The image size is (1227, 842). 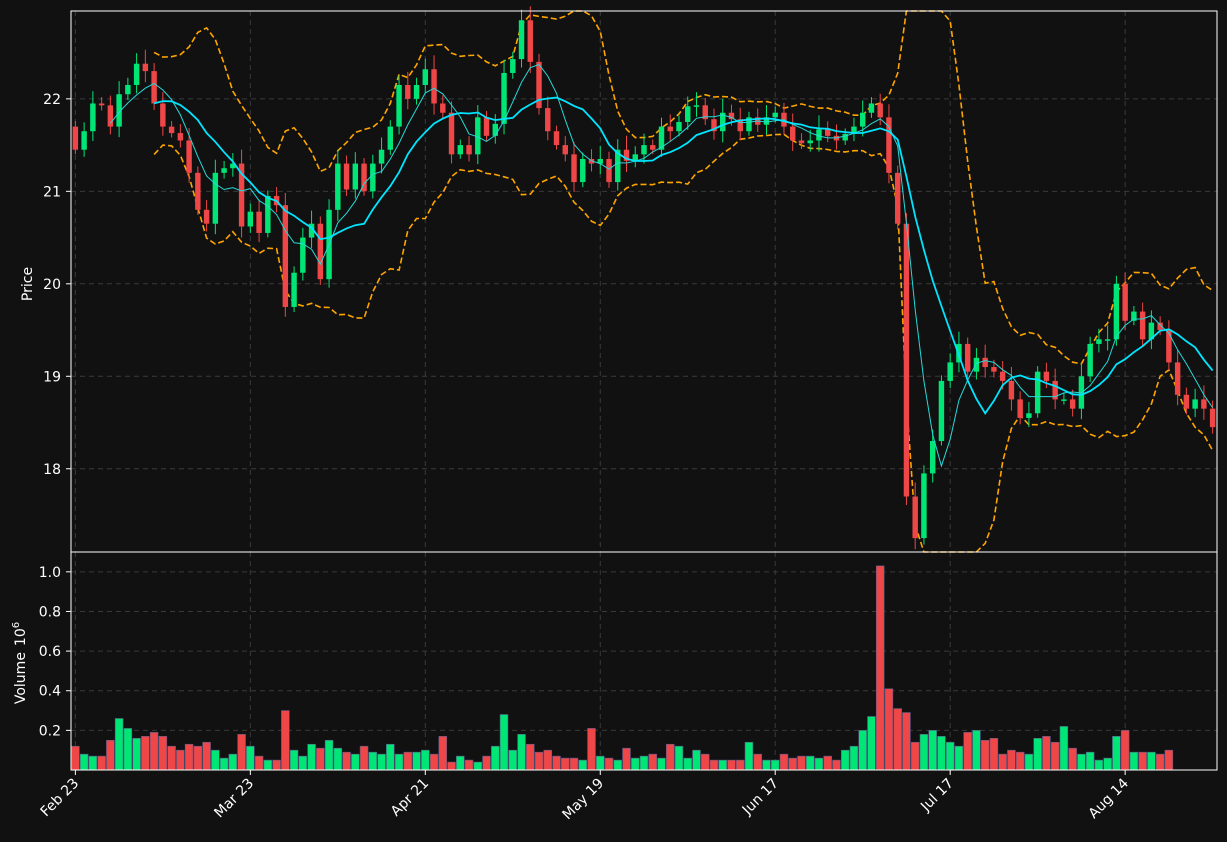 I want to click on price-tick-label: 22, so click(x=52, y=100).